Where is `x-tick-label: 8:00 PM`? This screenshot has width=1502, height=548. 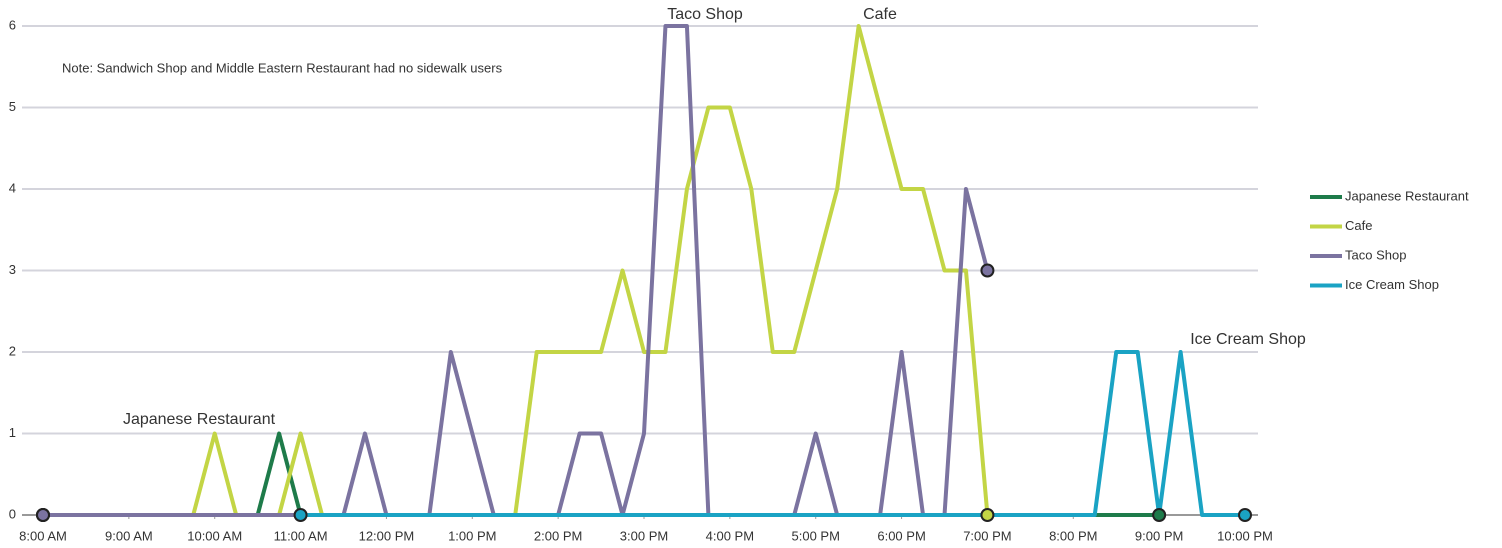 x-tick-label: 8:00 PM is located at coordinates (1073, 535).